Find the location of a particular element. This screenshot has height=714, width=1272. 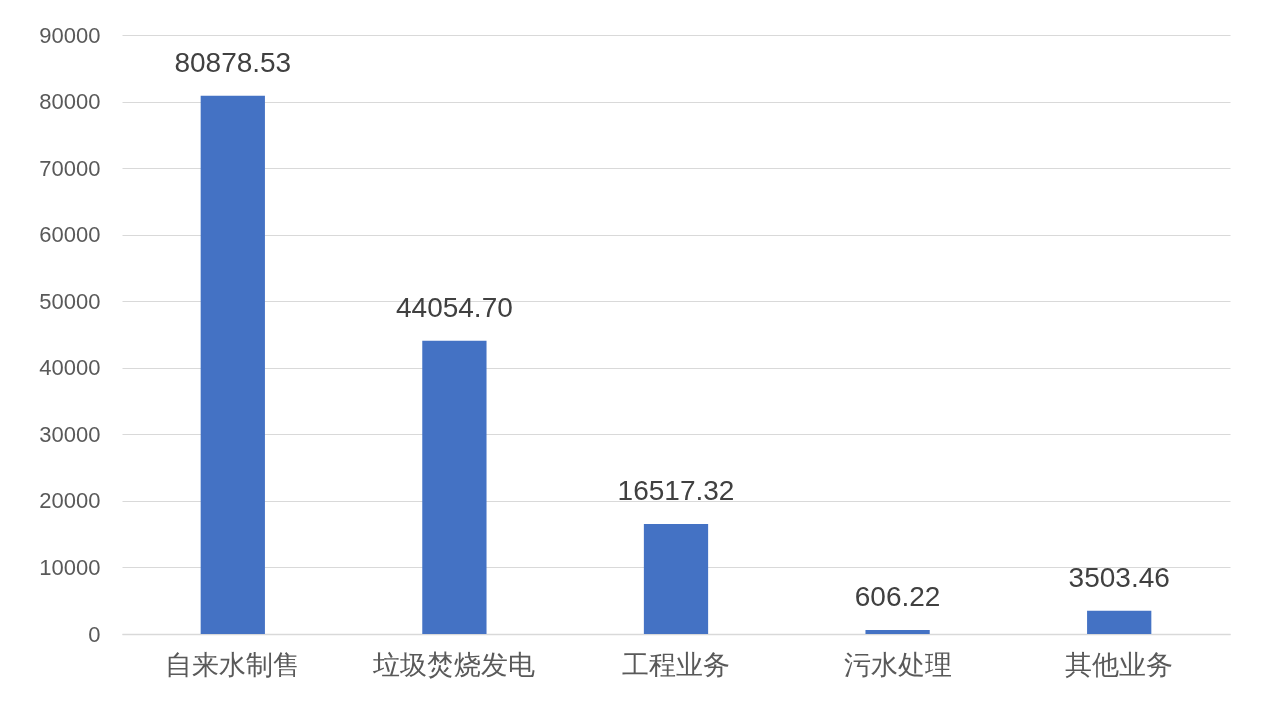

x-tick-label: 其他业务 is located at coordinates (1119, 664).